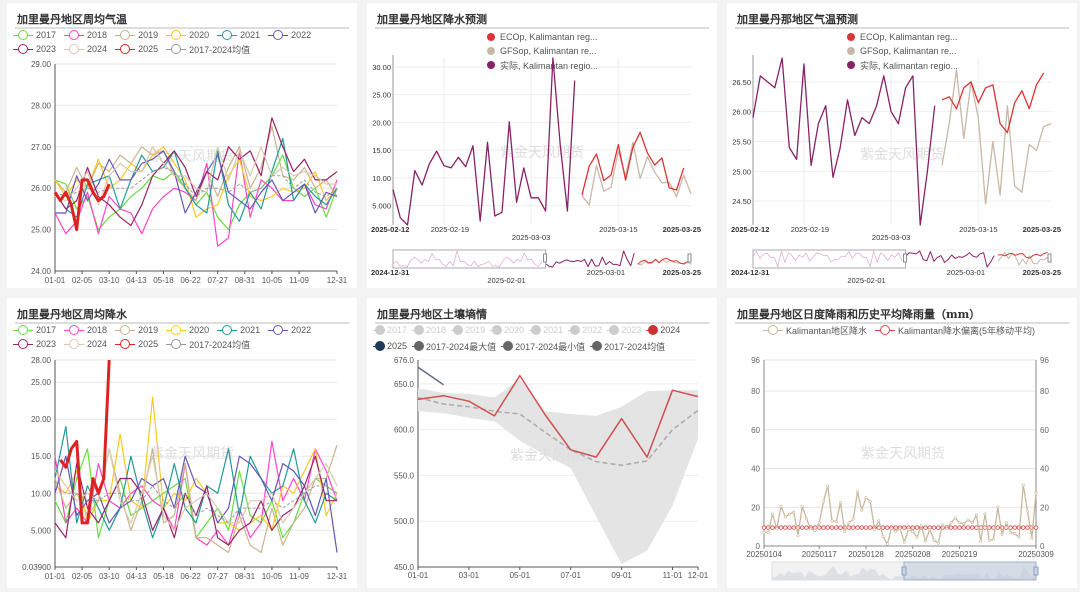 Image resolution: width=1080 pixels, height=592 pixels. What do you see at coordinates (955, 330) in the screenshot?
I see `legend-item: Kalimantan降水偏离(5年移动平均)` at bounding box center [955, 330].